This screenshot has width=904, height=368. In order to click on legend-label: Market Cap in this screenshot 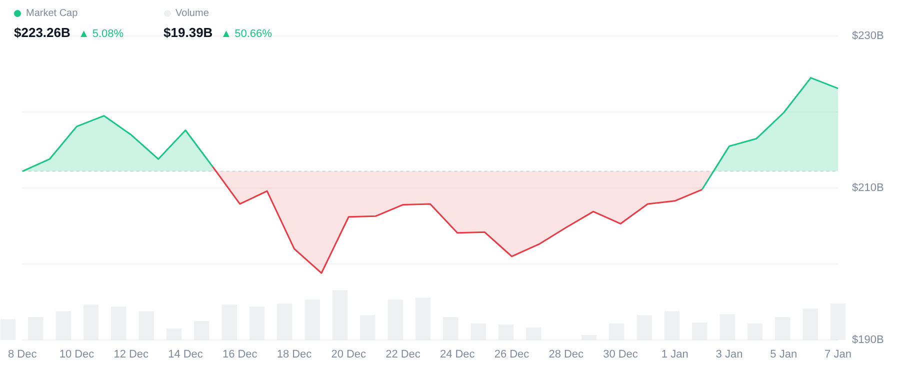, I will do `click(52, 13)`.